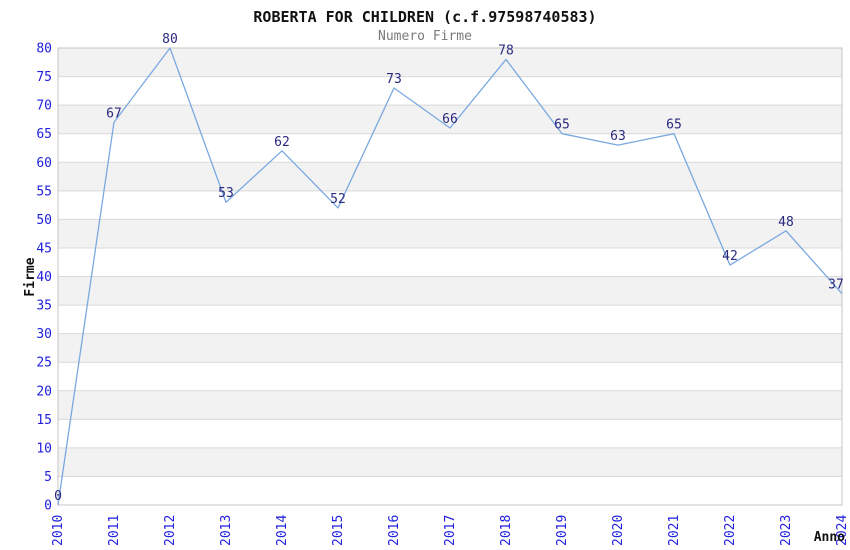 This screenshot has height=550, width=850. Describe the element at coordinates (730, 530) in the screenshot. I see `x-tick-label: 2022` at that location.